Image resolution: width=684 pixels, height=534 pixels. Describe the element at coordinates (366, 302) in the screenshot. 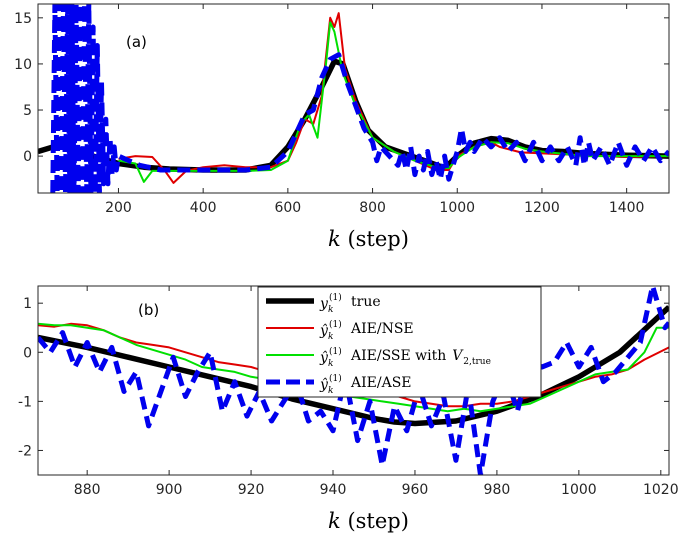

I see `legend-label-true: true` at that location.